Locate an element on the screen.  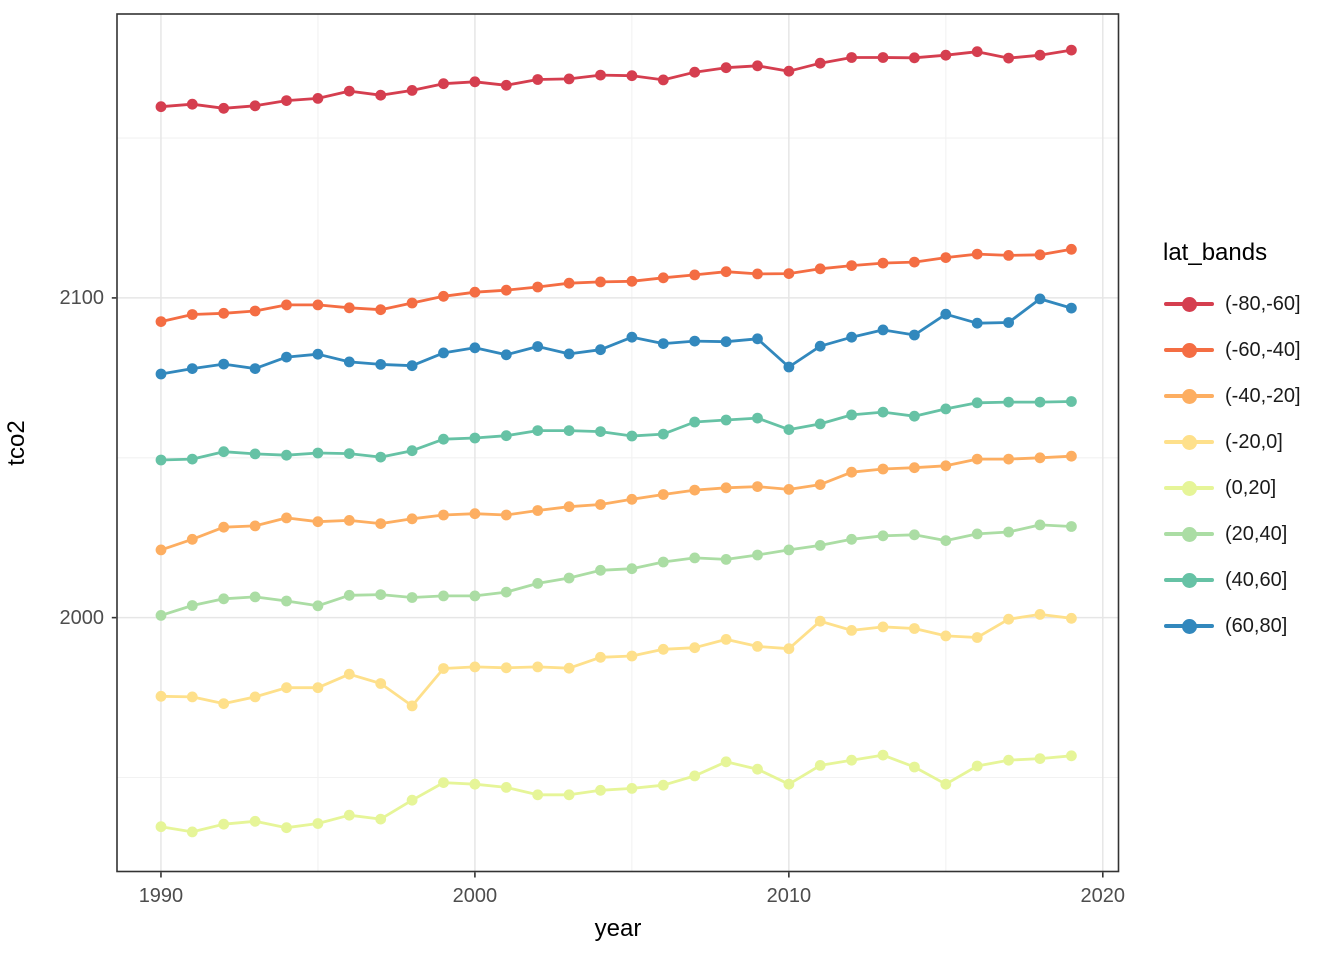
legend-item: (-20,0] is located at coordinates (1248, 442).